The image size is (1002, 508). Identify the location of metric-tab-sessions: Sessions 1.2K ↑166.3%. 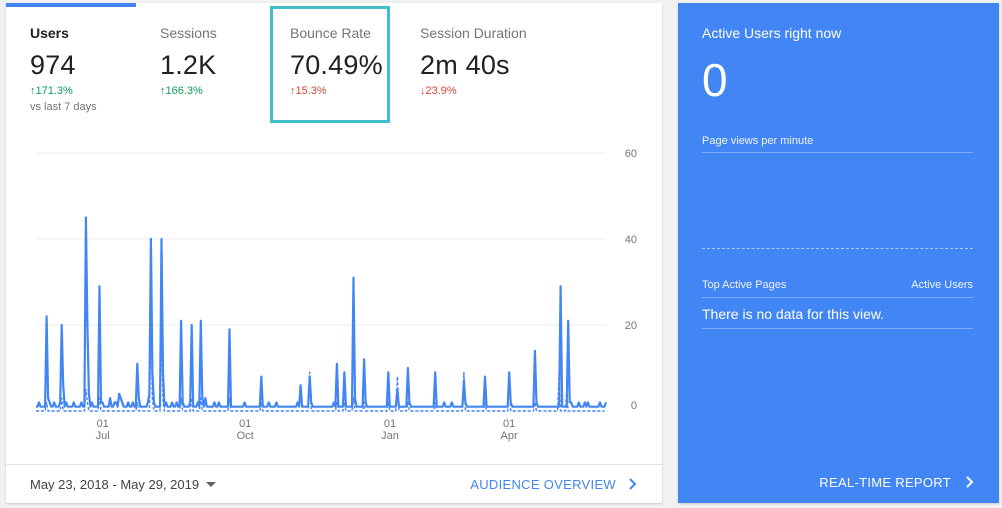
(188, 61).